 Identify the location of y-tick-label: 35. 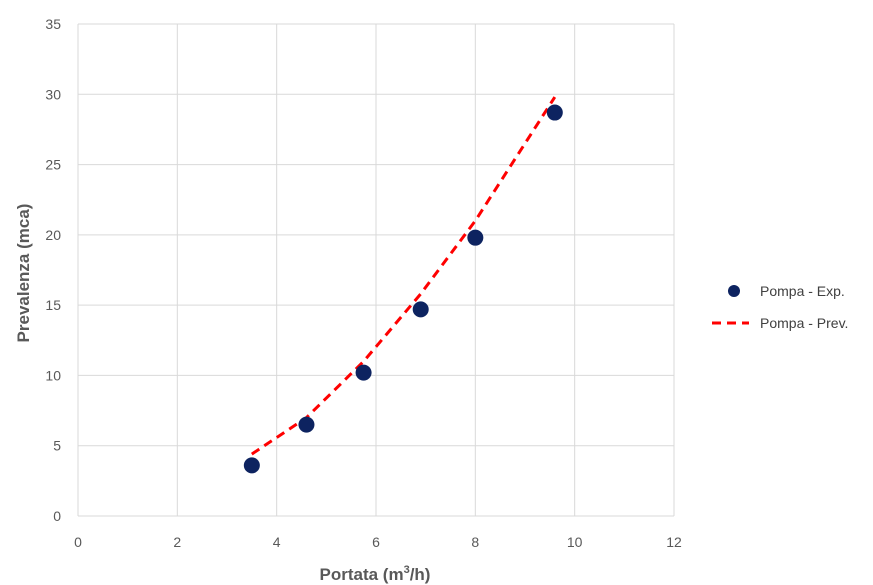
(53, 24).